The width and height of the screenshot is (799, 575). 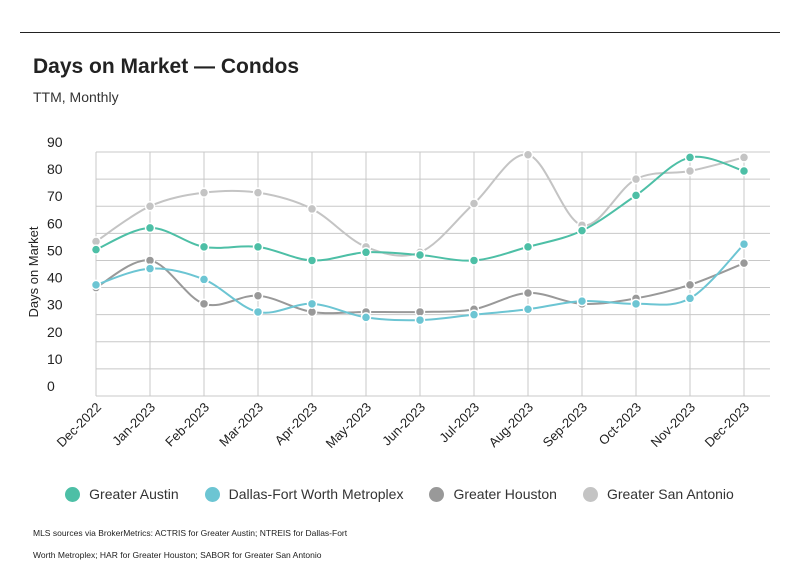 What do you see at coordinates (55, 278) in the screenshot?
I see `y-tick-label: 40` at bounding box center [55, 278].